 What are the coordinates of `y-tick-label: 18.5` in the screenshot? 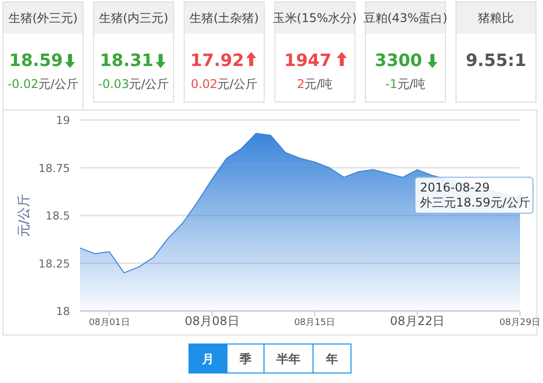 It's located at (58, 216).